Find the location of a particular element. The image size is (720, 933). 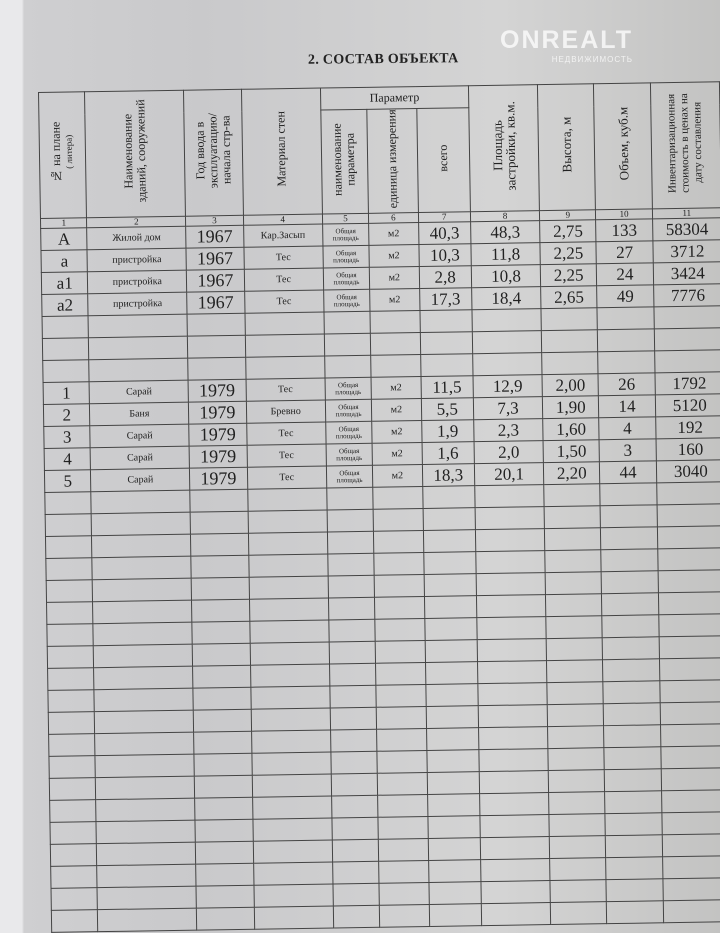

cell-wall-material: Бревно is located at coordinates (286, 412).